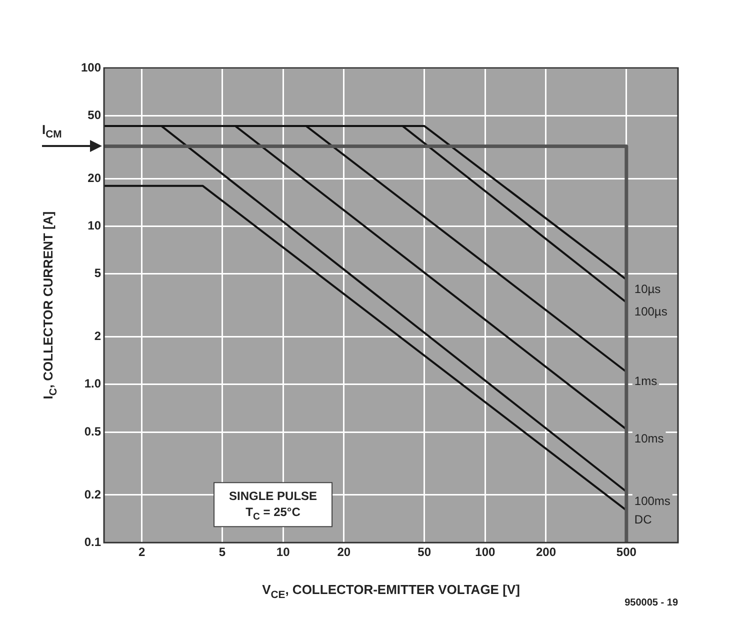 Image resolution: width=737 pixels, height=633 pixels. Describe the element at coordinates (273, 495) in the screenshot. I see `annotation: SINGLE PULSE` at that location.